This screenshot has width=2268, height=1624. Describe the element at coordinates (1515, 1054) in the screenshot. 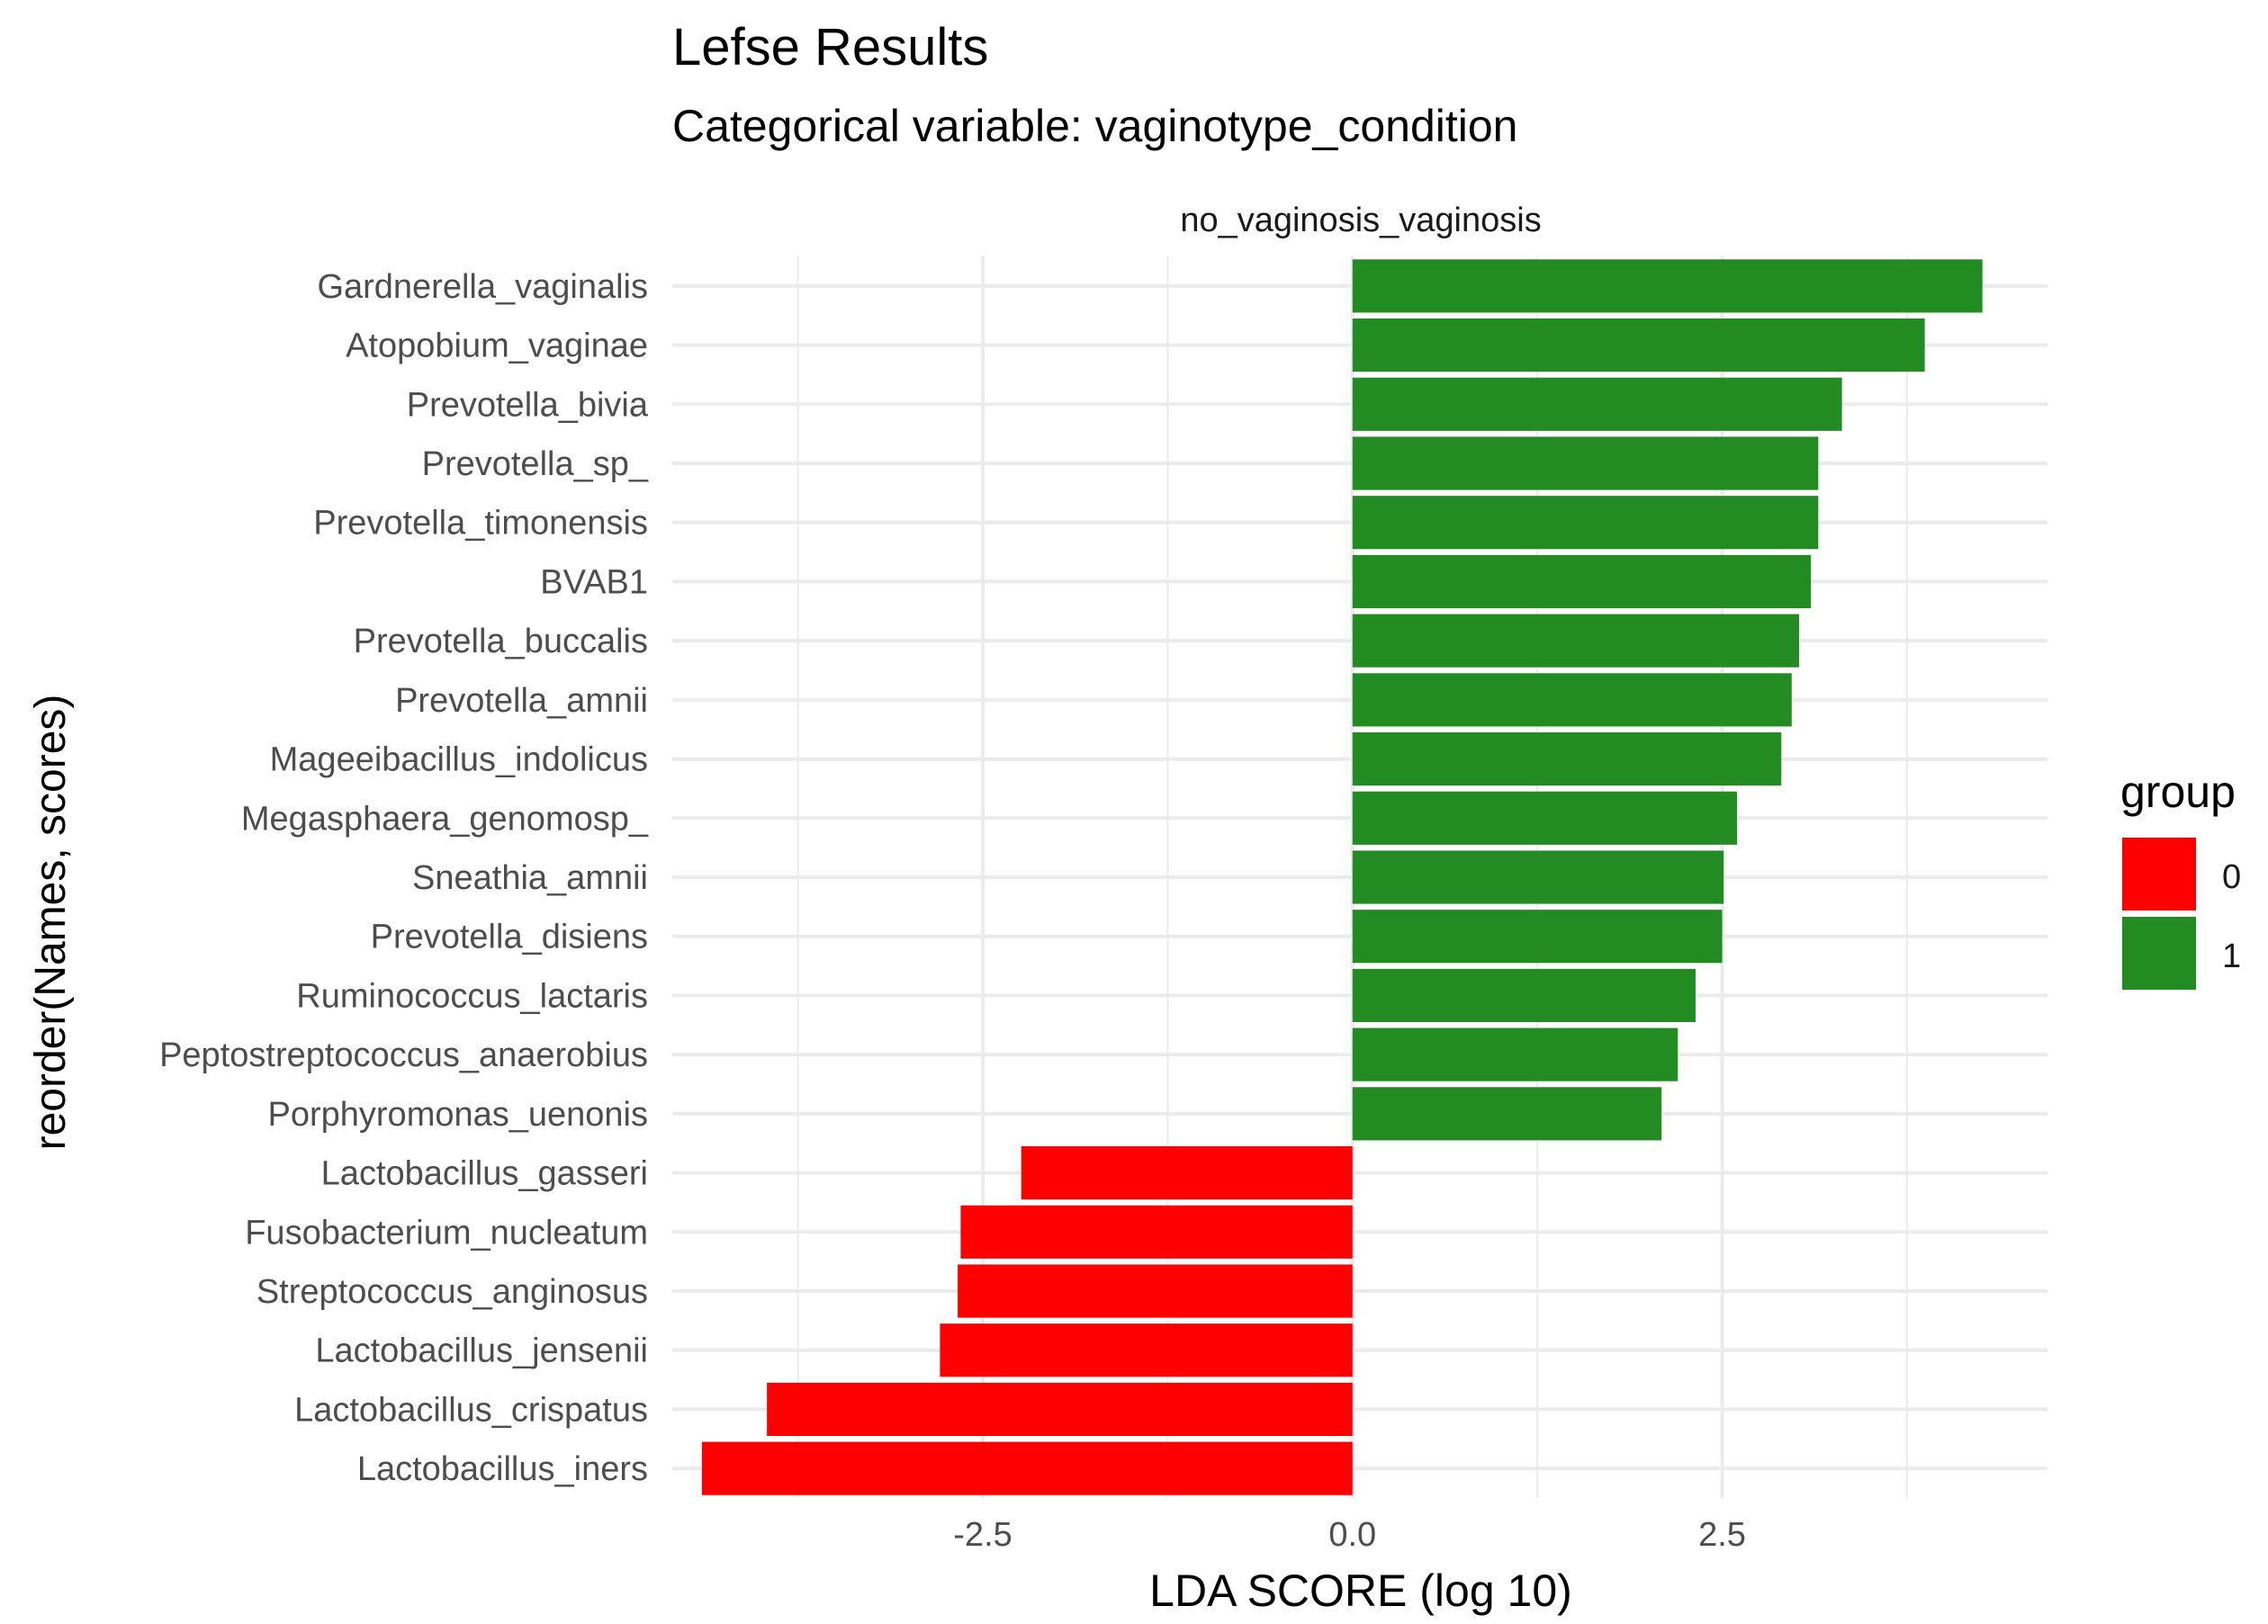

I see `bar-peptostreptococcus-anaerobius` at that location.